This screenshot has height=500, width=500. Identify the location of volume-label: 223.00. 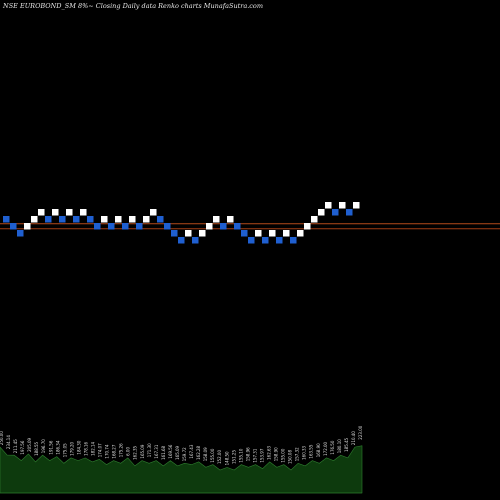
(360, 432).